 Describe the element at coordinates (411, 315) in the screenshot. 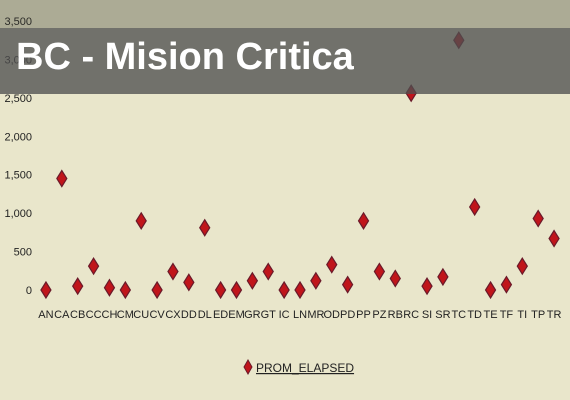

I see `x-tick-label: RC` at that location.